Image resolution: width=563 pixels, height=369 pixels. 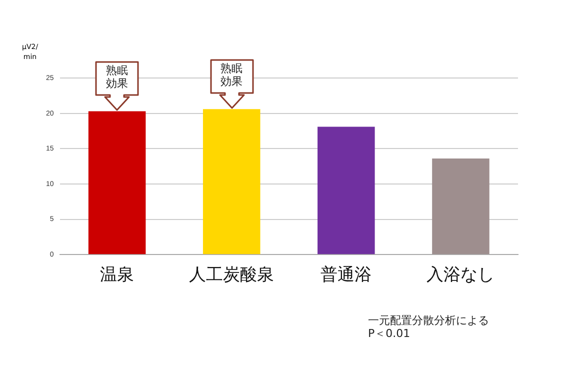 What do you see at coordinates (460, 275) in the screenshot?
I see `x-tick-label: 入浴なし` at bounding box center [460, 275].